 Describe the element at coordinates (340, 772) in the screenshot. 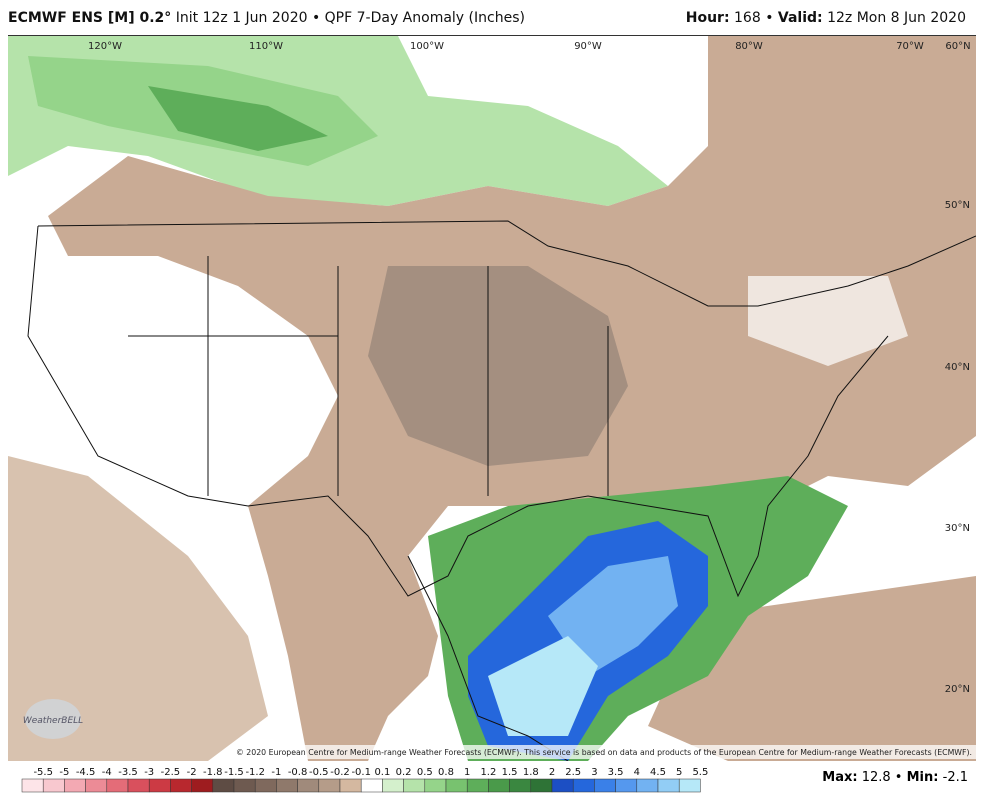

I see `colorbar-label: -0.2` at that location.